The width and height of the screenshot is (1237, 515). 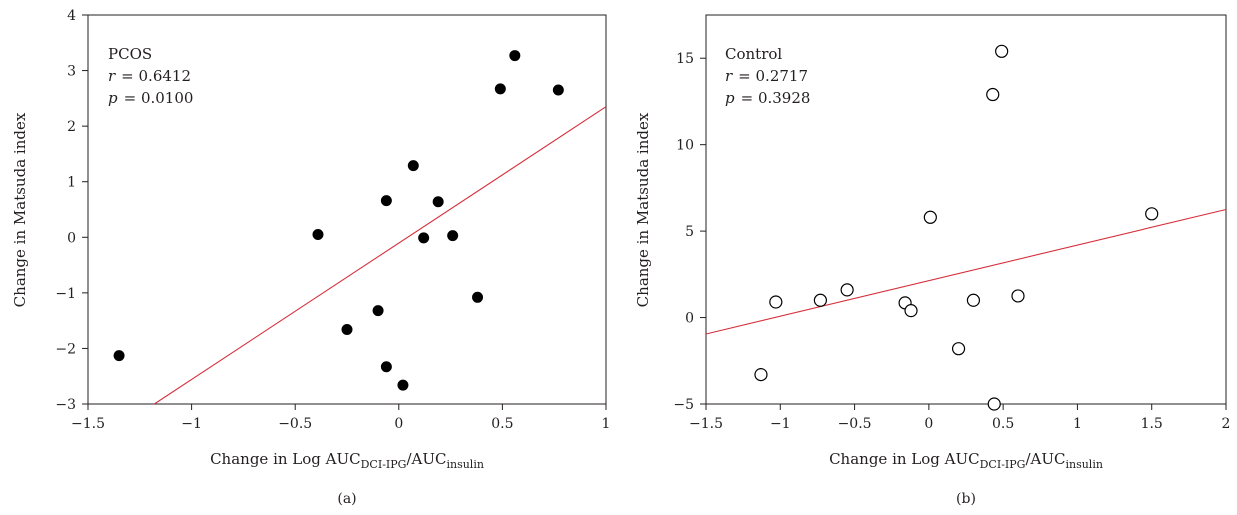 I want to click on regression-line-b, so click(x=966, y=271).